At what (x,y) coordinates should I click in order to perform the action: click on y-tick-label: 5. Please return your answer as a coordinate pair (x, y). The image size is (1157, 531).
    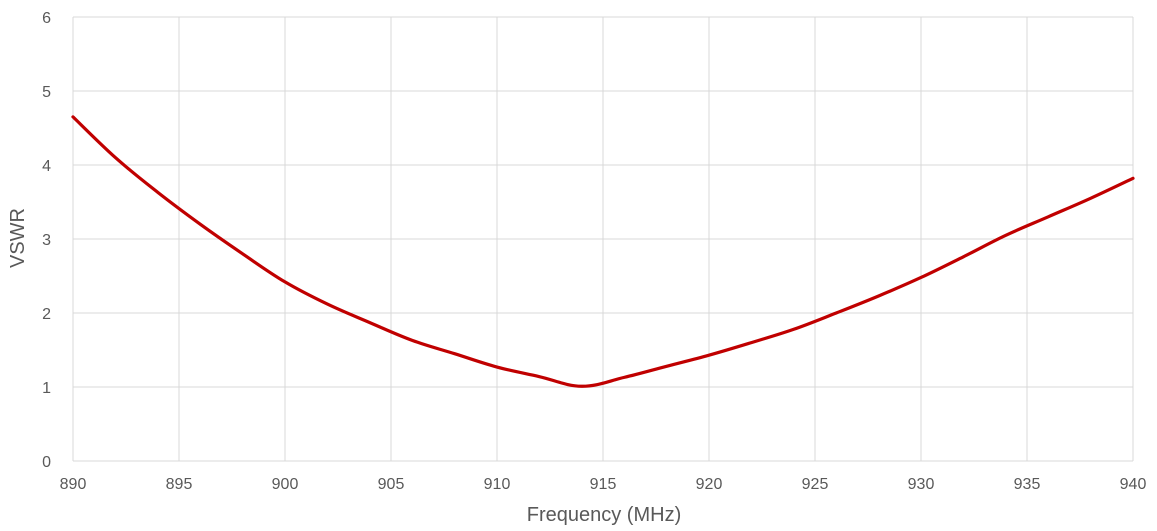
    Looking at the image, I should click on (46, 92).